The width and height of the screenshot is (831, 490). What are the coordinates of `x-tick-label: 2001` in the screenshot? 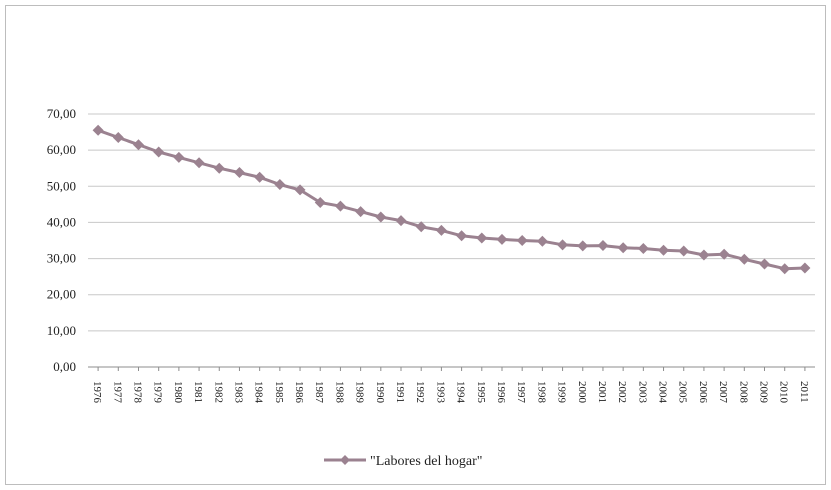 It's located at (602, 392).